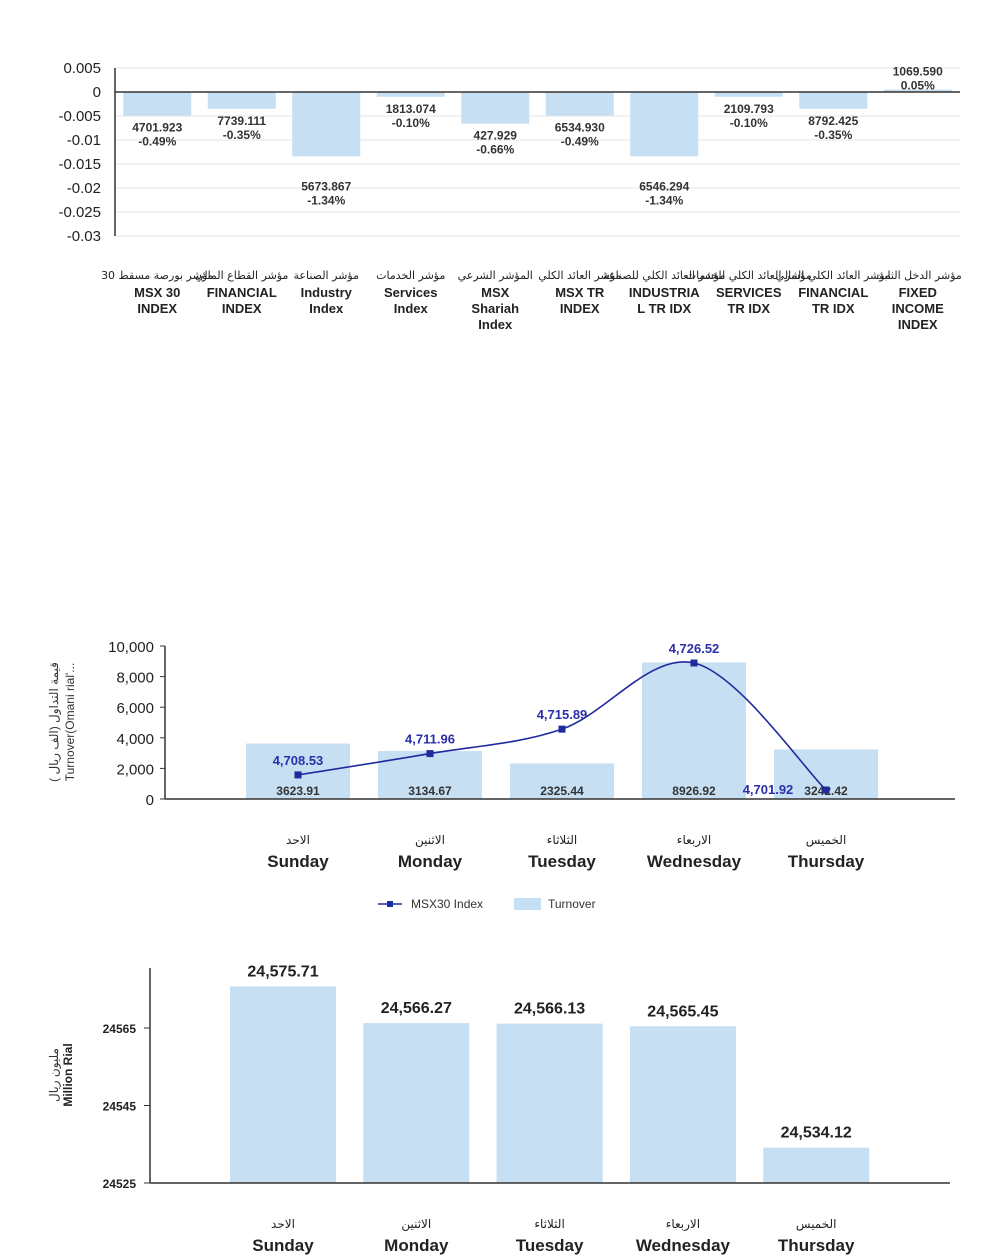  Describe the element at coordinates (768, 789) in the screenshot. I see `msx30-label: 4,701.92` at that location.